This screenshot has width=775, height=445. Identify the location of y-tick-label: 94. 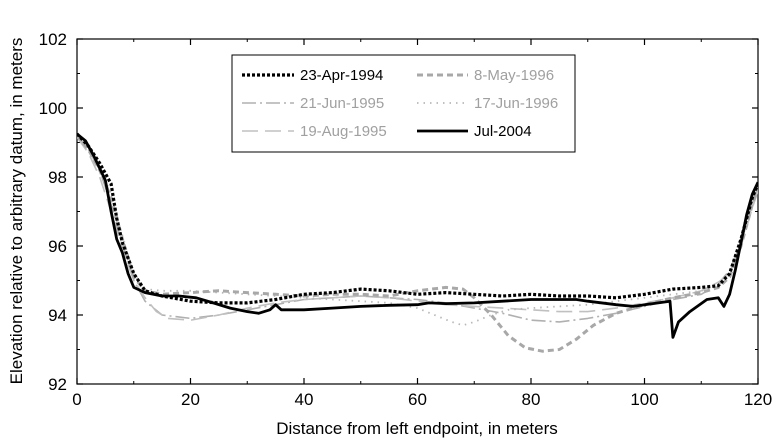
(57, 315).